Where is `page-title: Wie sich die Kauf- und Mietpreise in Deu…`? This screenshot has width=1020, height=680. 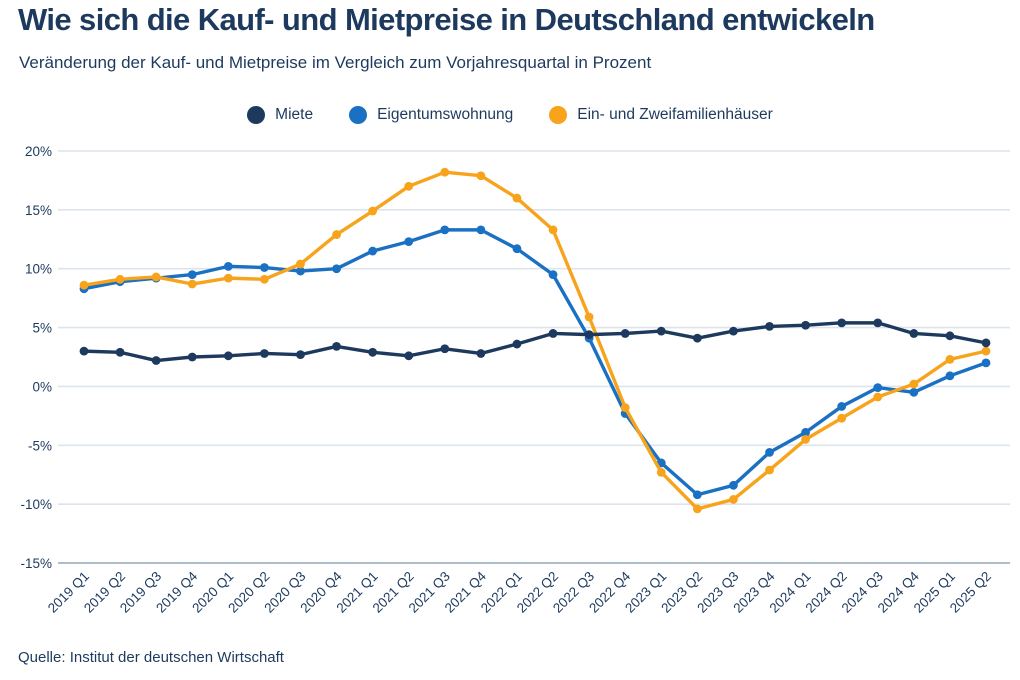
page-title: Wie sich die Kauf- und Mietpreise in Deu… is located at coordinates (446, 19).